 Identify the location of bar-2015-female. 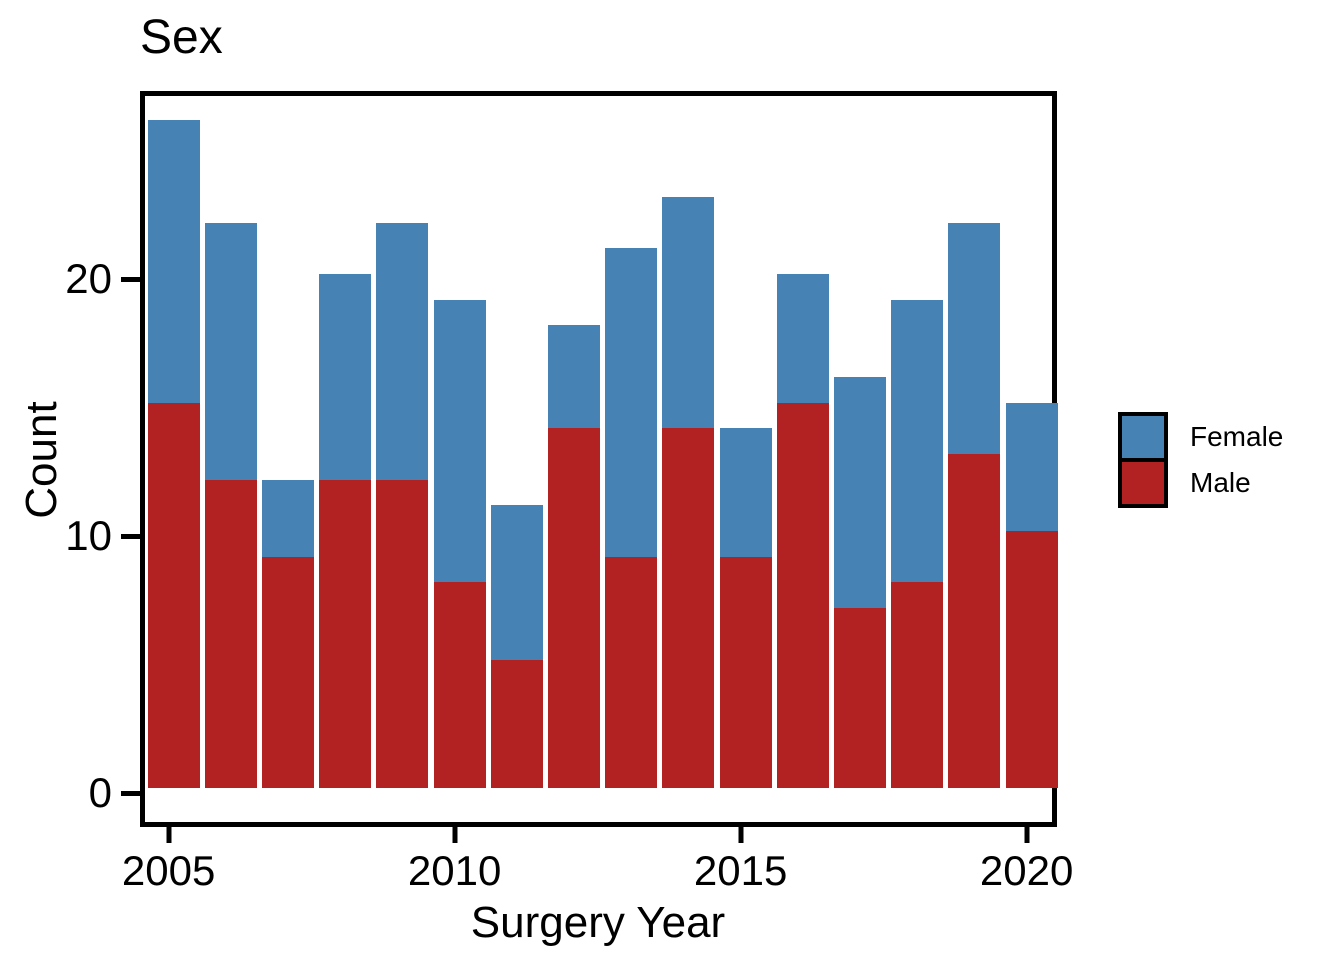
(745, 492).